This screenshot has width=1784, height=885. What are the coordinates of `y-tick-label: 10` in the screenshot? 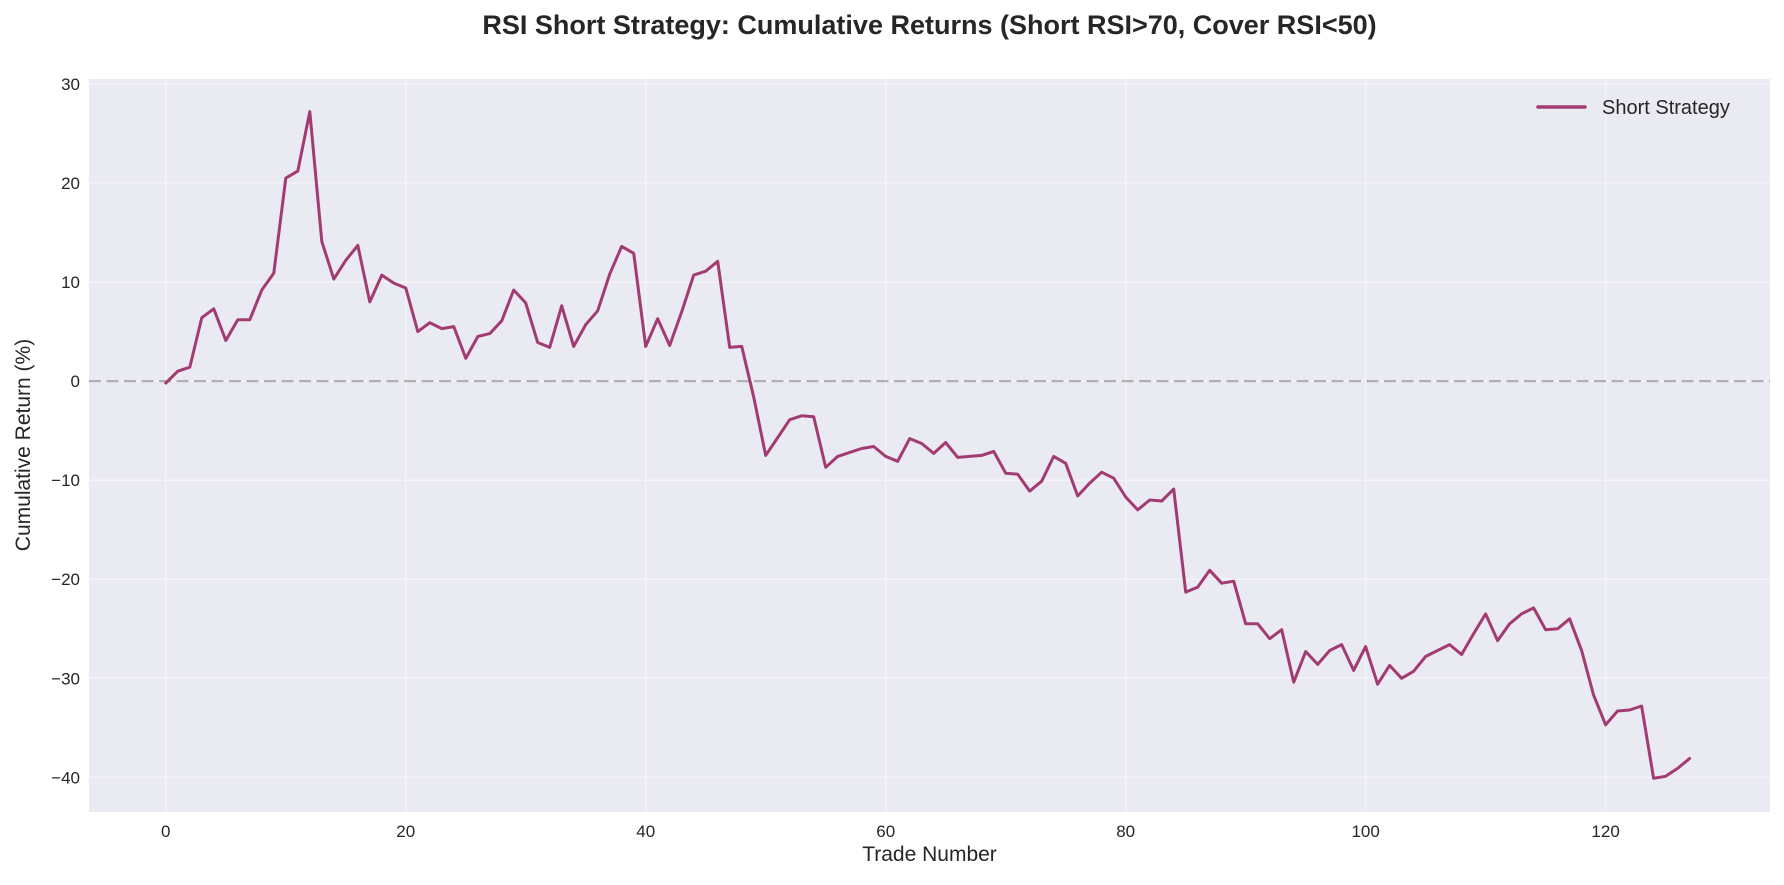 It's located at (70, 282).